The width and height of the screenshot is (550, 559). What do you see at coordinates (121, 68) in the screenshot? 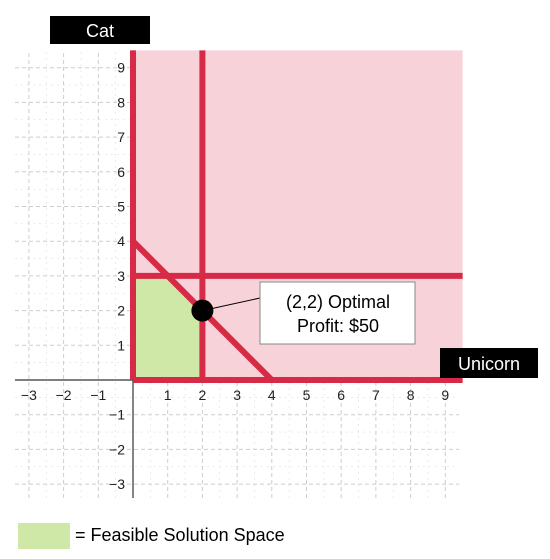
I see `y-tick-label: 9` at bounding box center [121, 68].